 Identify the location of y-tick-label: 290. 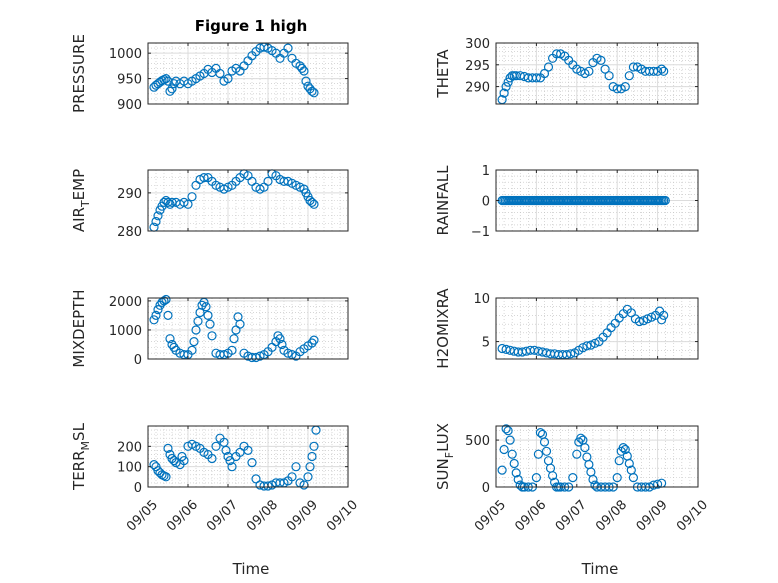
(477, 88).